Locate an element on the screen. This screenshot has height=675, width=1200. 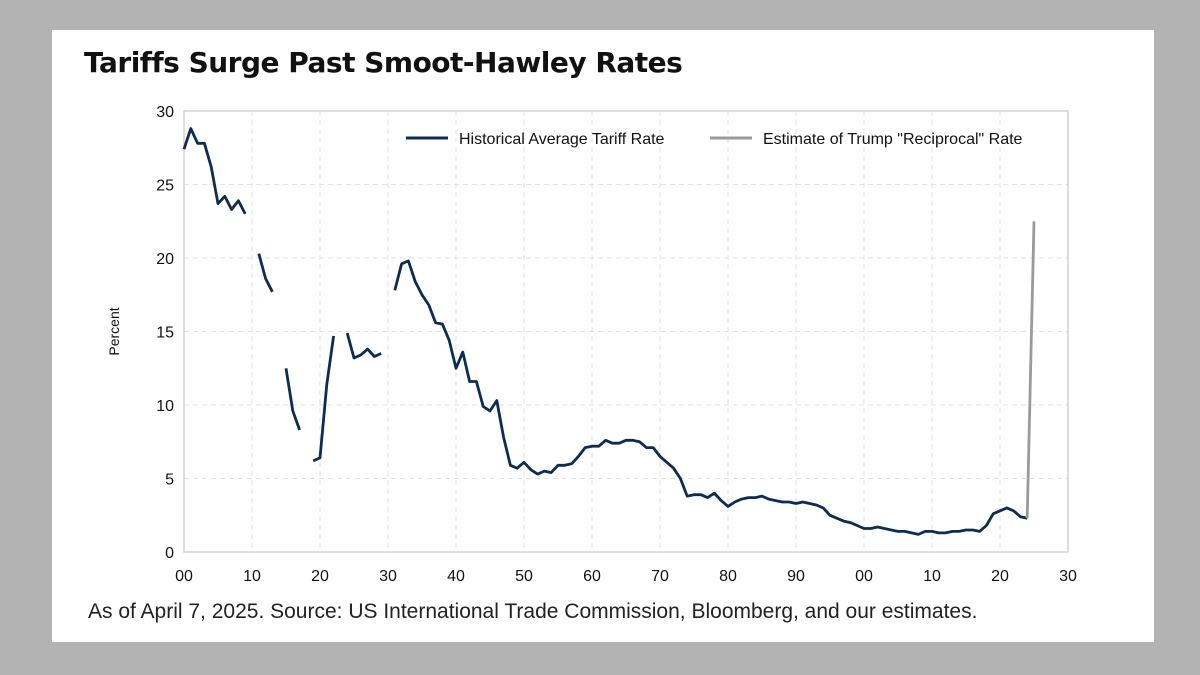
y-tick-label: 30 is located at coordinates (165, 112).